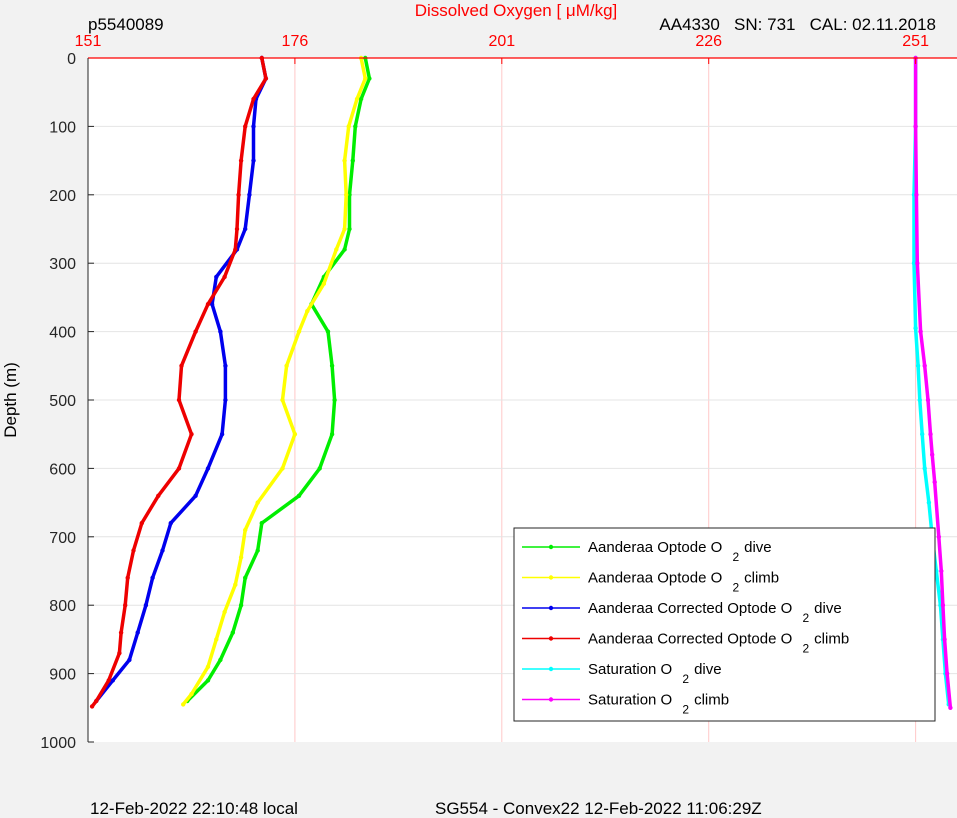  What do you see at coordinates (295, 41) in the screenshot?
I see `x-tick-label: 176` at bounding box center [295, 41].